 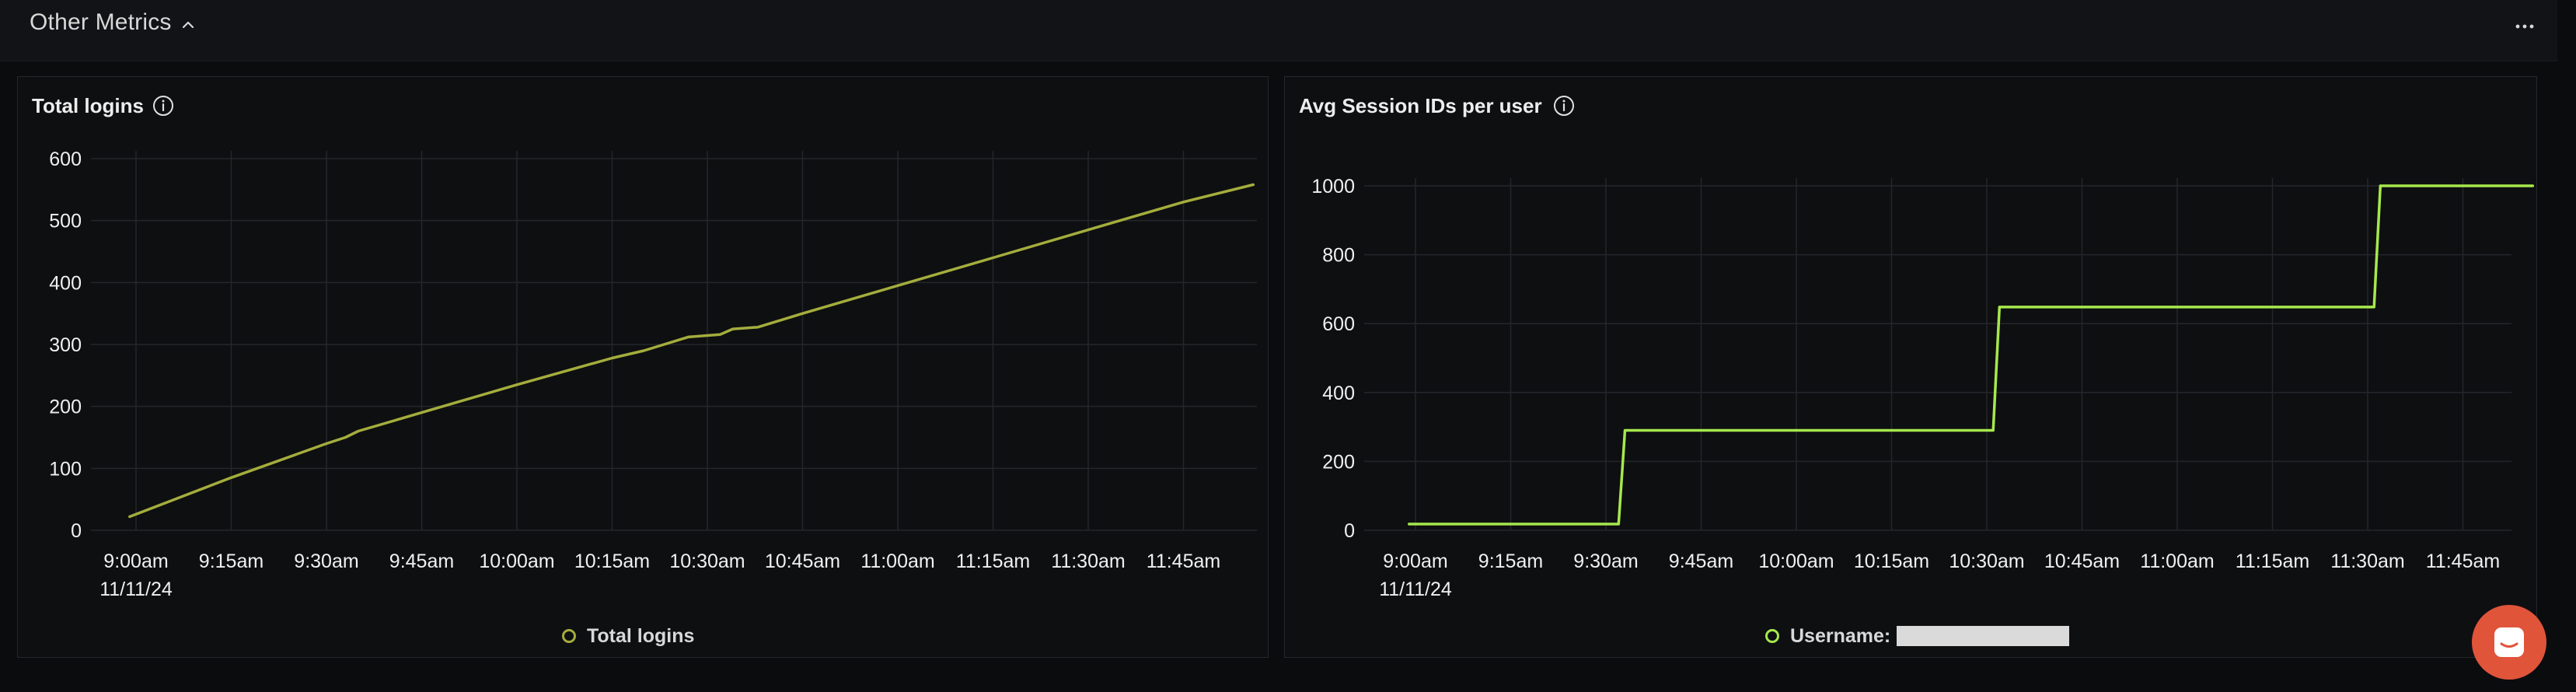 I want to click on legend-label: Total logins, so click(x=641, y=635).